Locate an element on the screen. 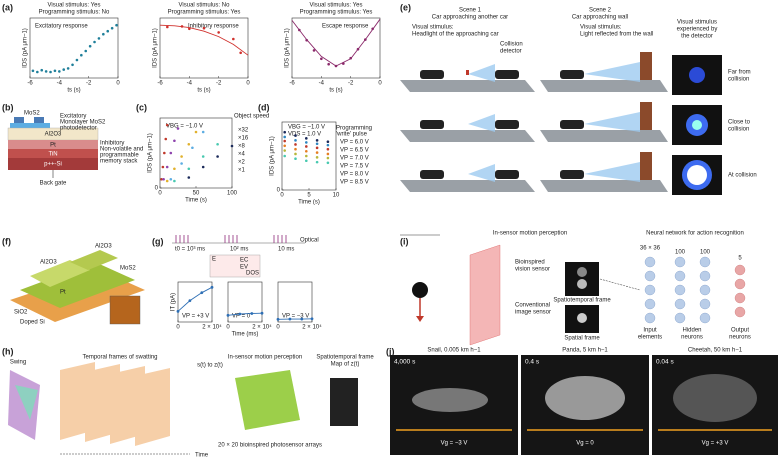  panel-label: (g) is located at coordinates (158, 241).